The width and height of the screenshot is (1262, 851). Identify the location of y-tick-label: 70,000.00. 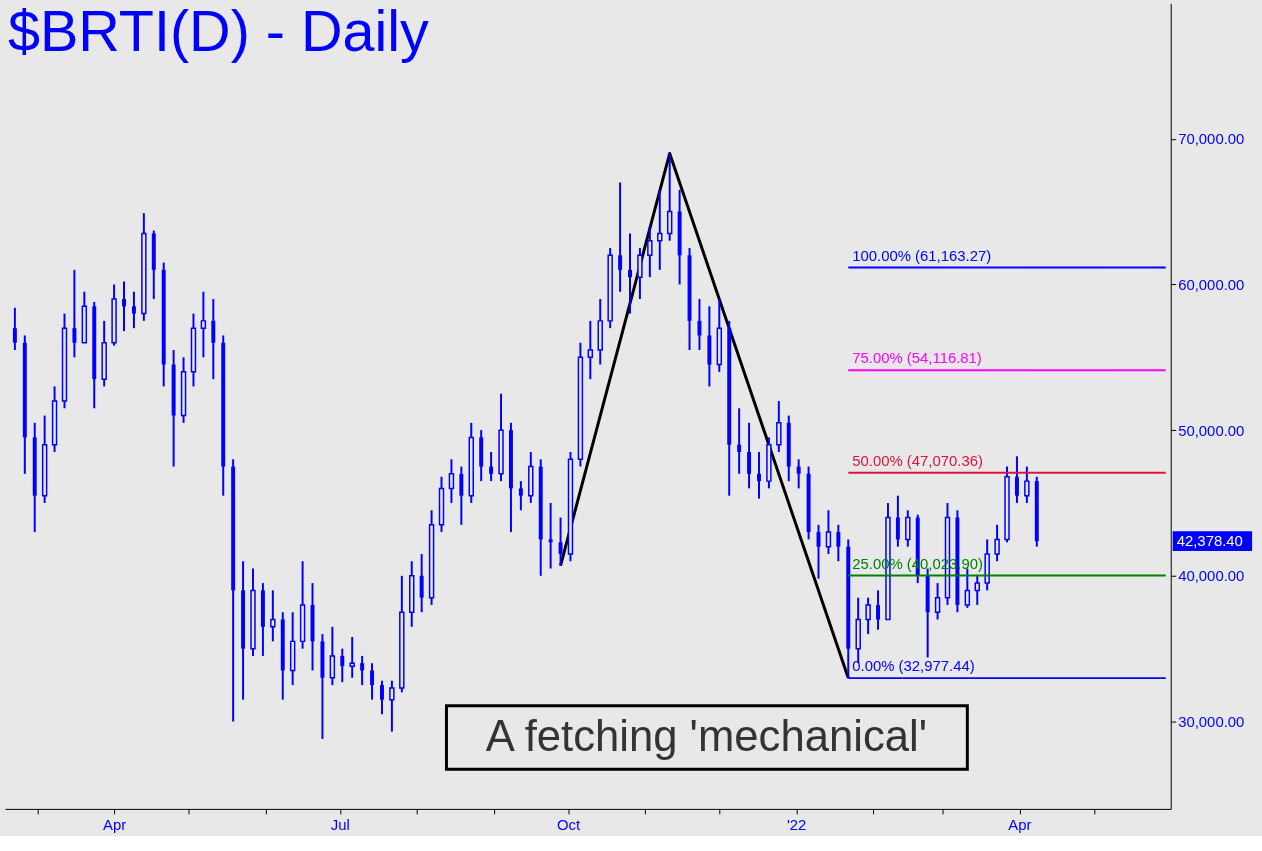
(1211, 139).